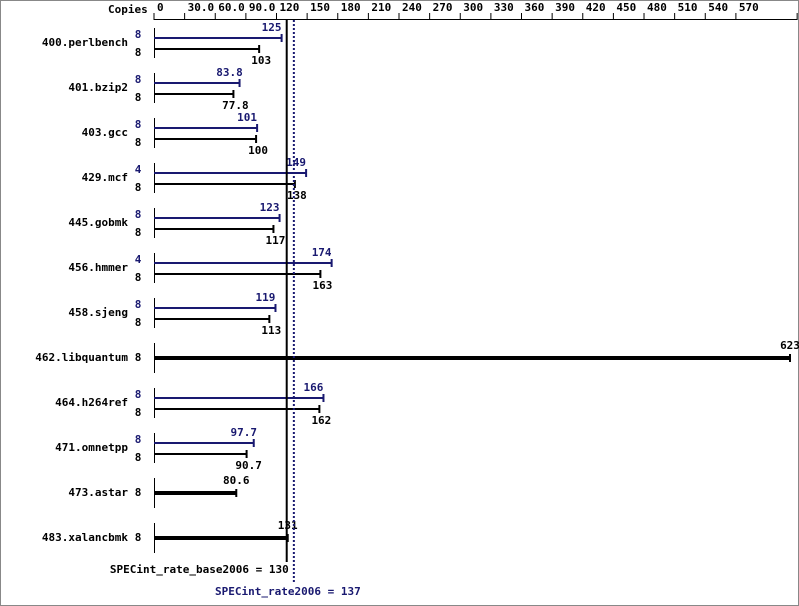  Describe the element at coordinates (258, 150) in the screenshot. I see `value-label: 100` at that location.